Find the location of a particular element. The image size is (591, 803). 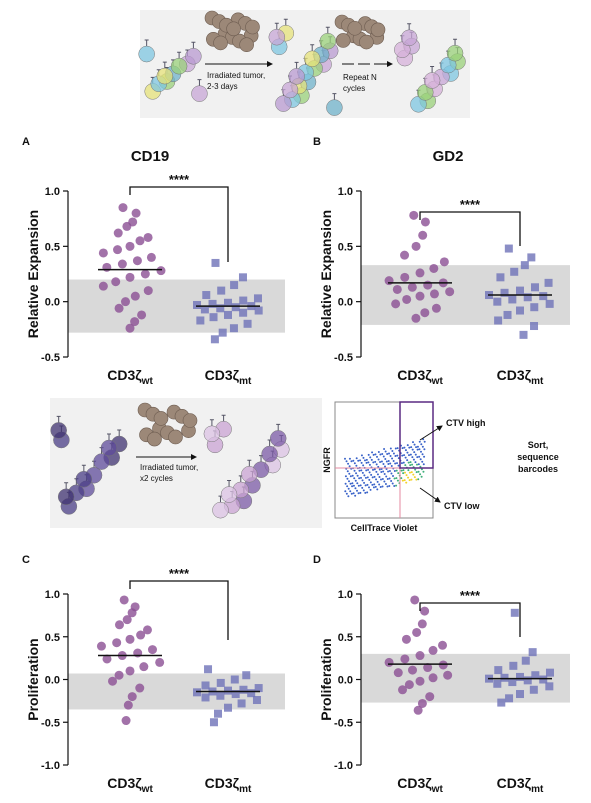

y-tick-label: 0.0 is located at coordinates (345, 303).